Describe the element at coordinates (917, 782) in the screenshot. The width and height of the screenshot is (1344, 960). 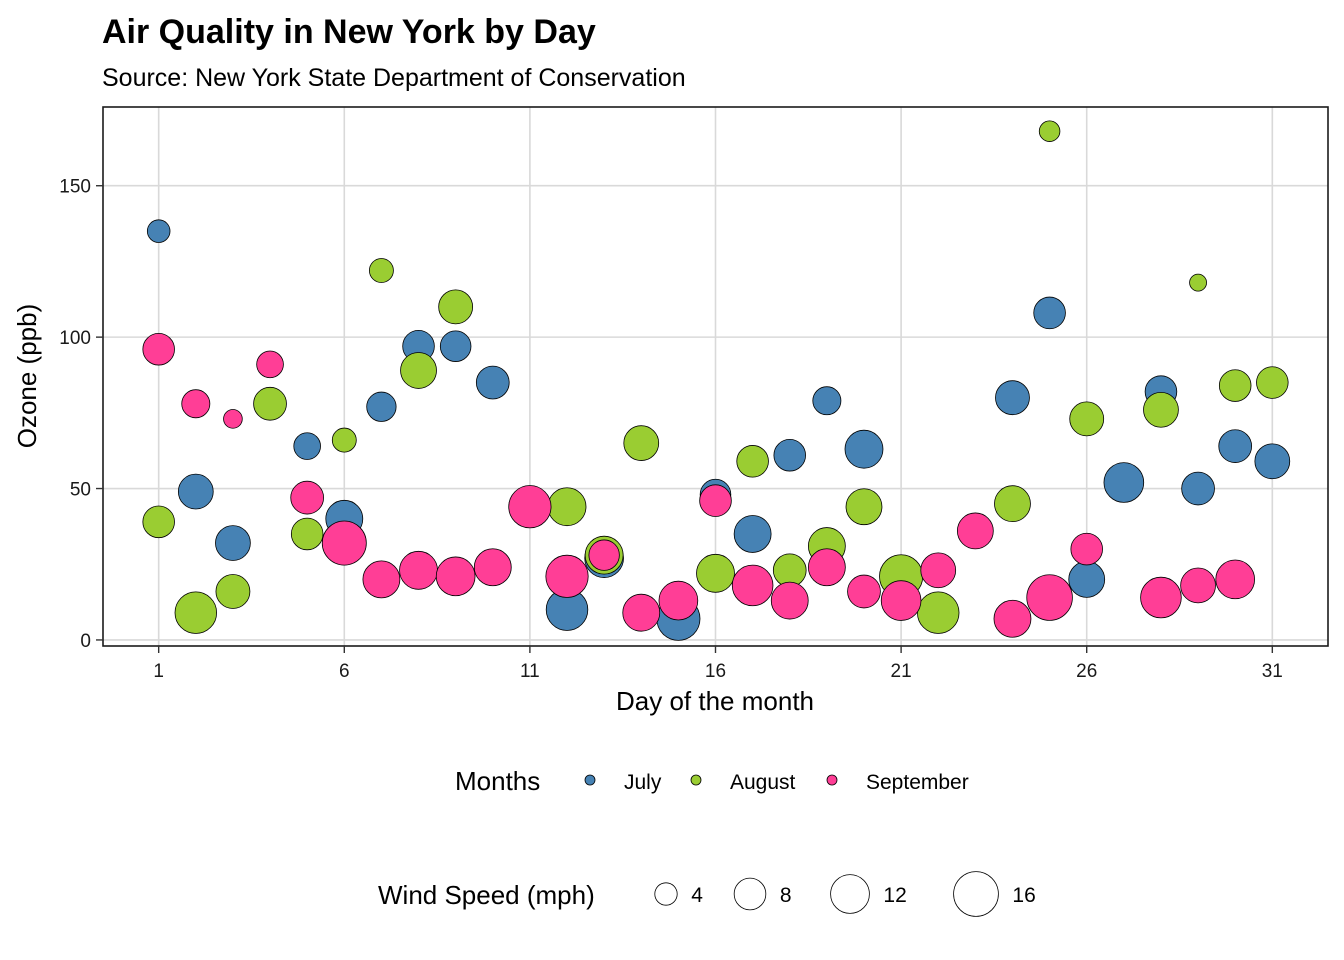
I see `legend-label-september: September` at that location.